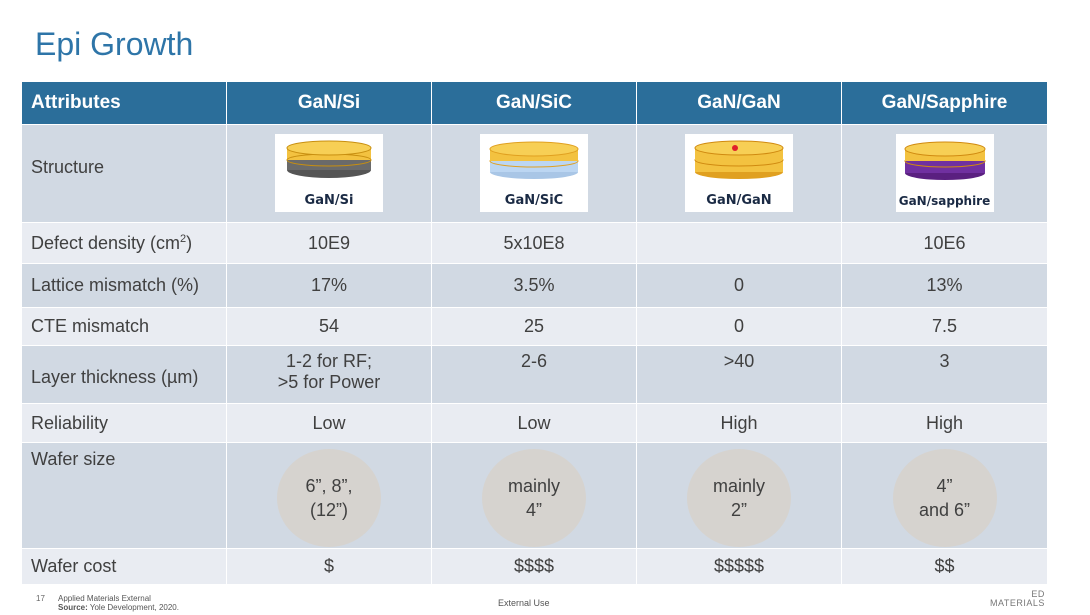 The height and width of the screenshot is (615, 1090). What do you see at coordinates (524, 603) in the screenshot?
I see `footer-external-use: External Use` at bounding box center [524, 603].